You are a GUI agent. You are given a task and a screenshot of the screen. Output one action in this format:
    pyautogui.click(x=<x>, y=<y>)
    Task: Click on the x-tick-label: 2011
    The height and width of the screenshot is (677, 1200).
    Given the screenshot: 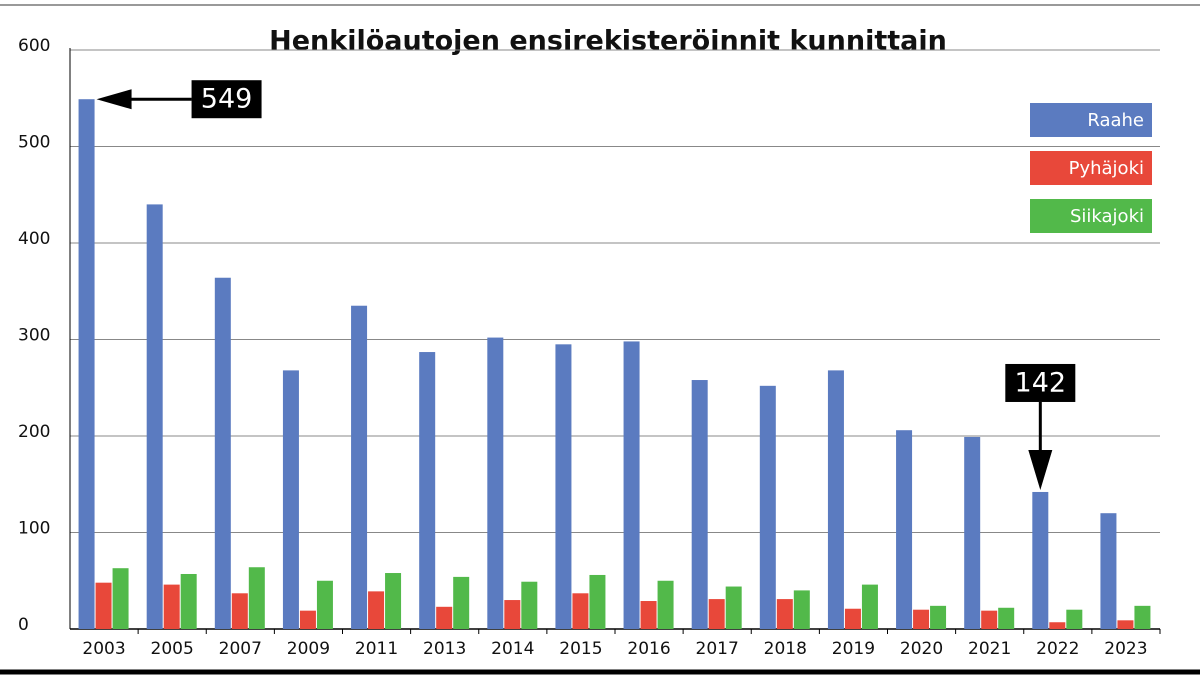 What is the action you would take?
    pyautogui.click(x=376, y=649)
    